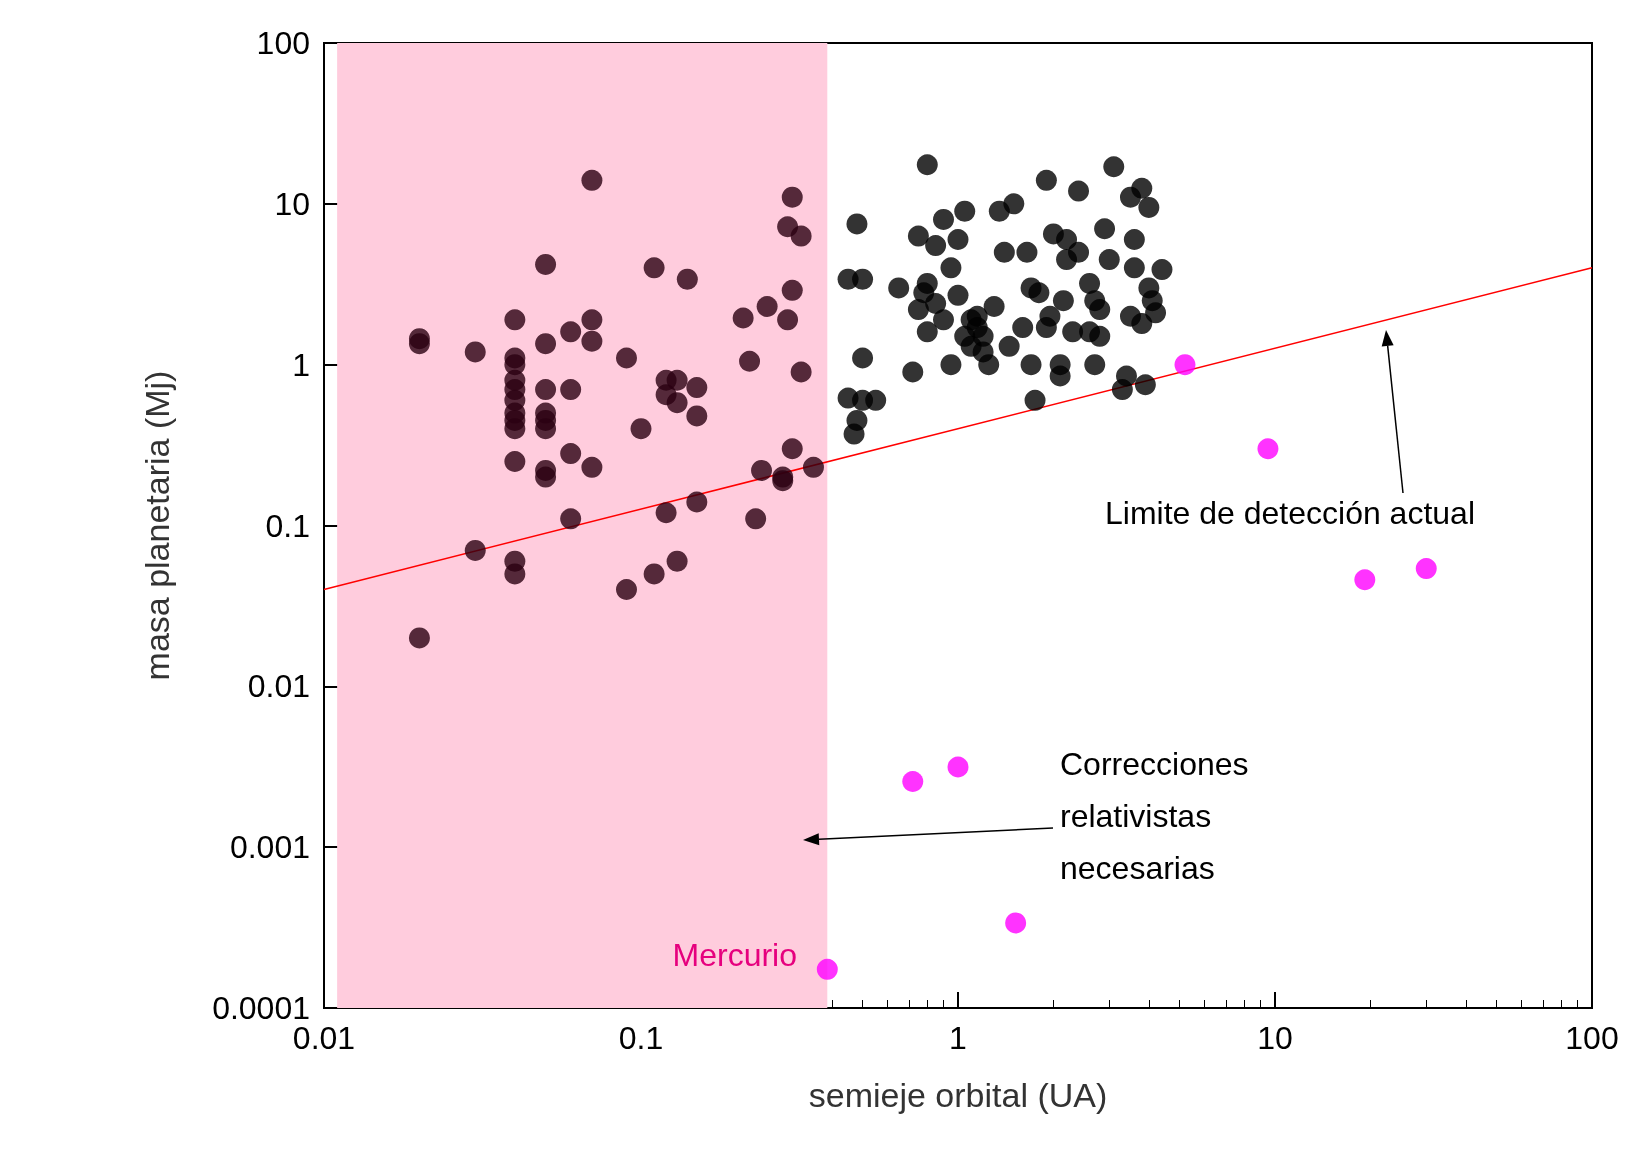 This screenshot has width=1650, height=1161. Describe the element at coordinates (641, 1038) in the screenshot. I see `x-tick-label: 0.1` at that location.